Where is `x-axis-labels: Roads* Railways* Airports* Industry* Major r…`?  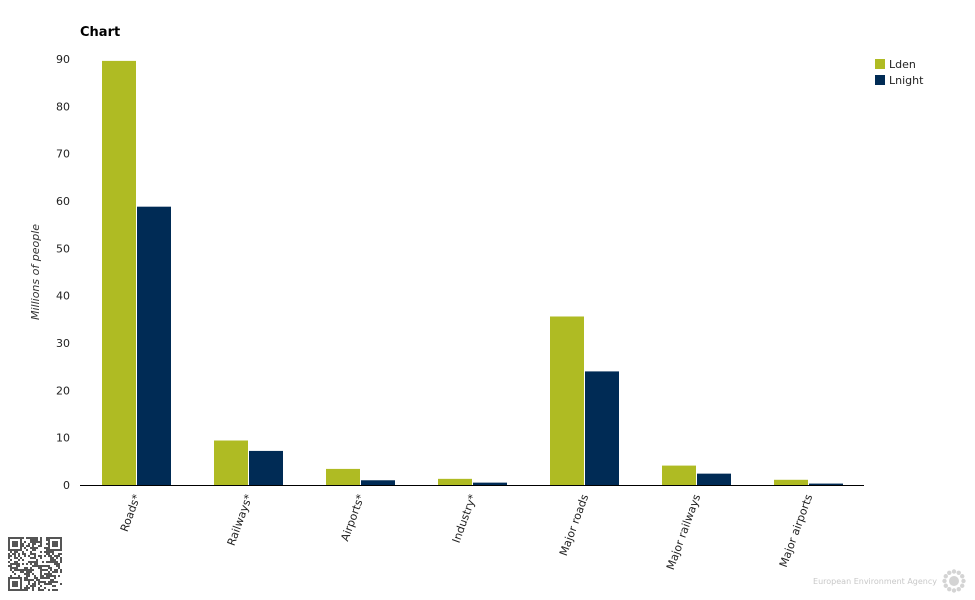
x-axis-labels: Roads* Railways* Airports* Industry* Major r… is located at coordinates (467, 532).